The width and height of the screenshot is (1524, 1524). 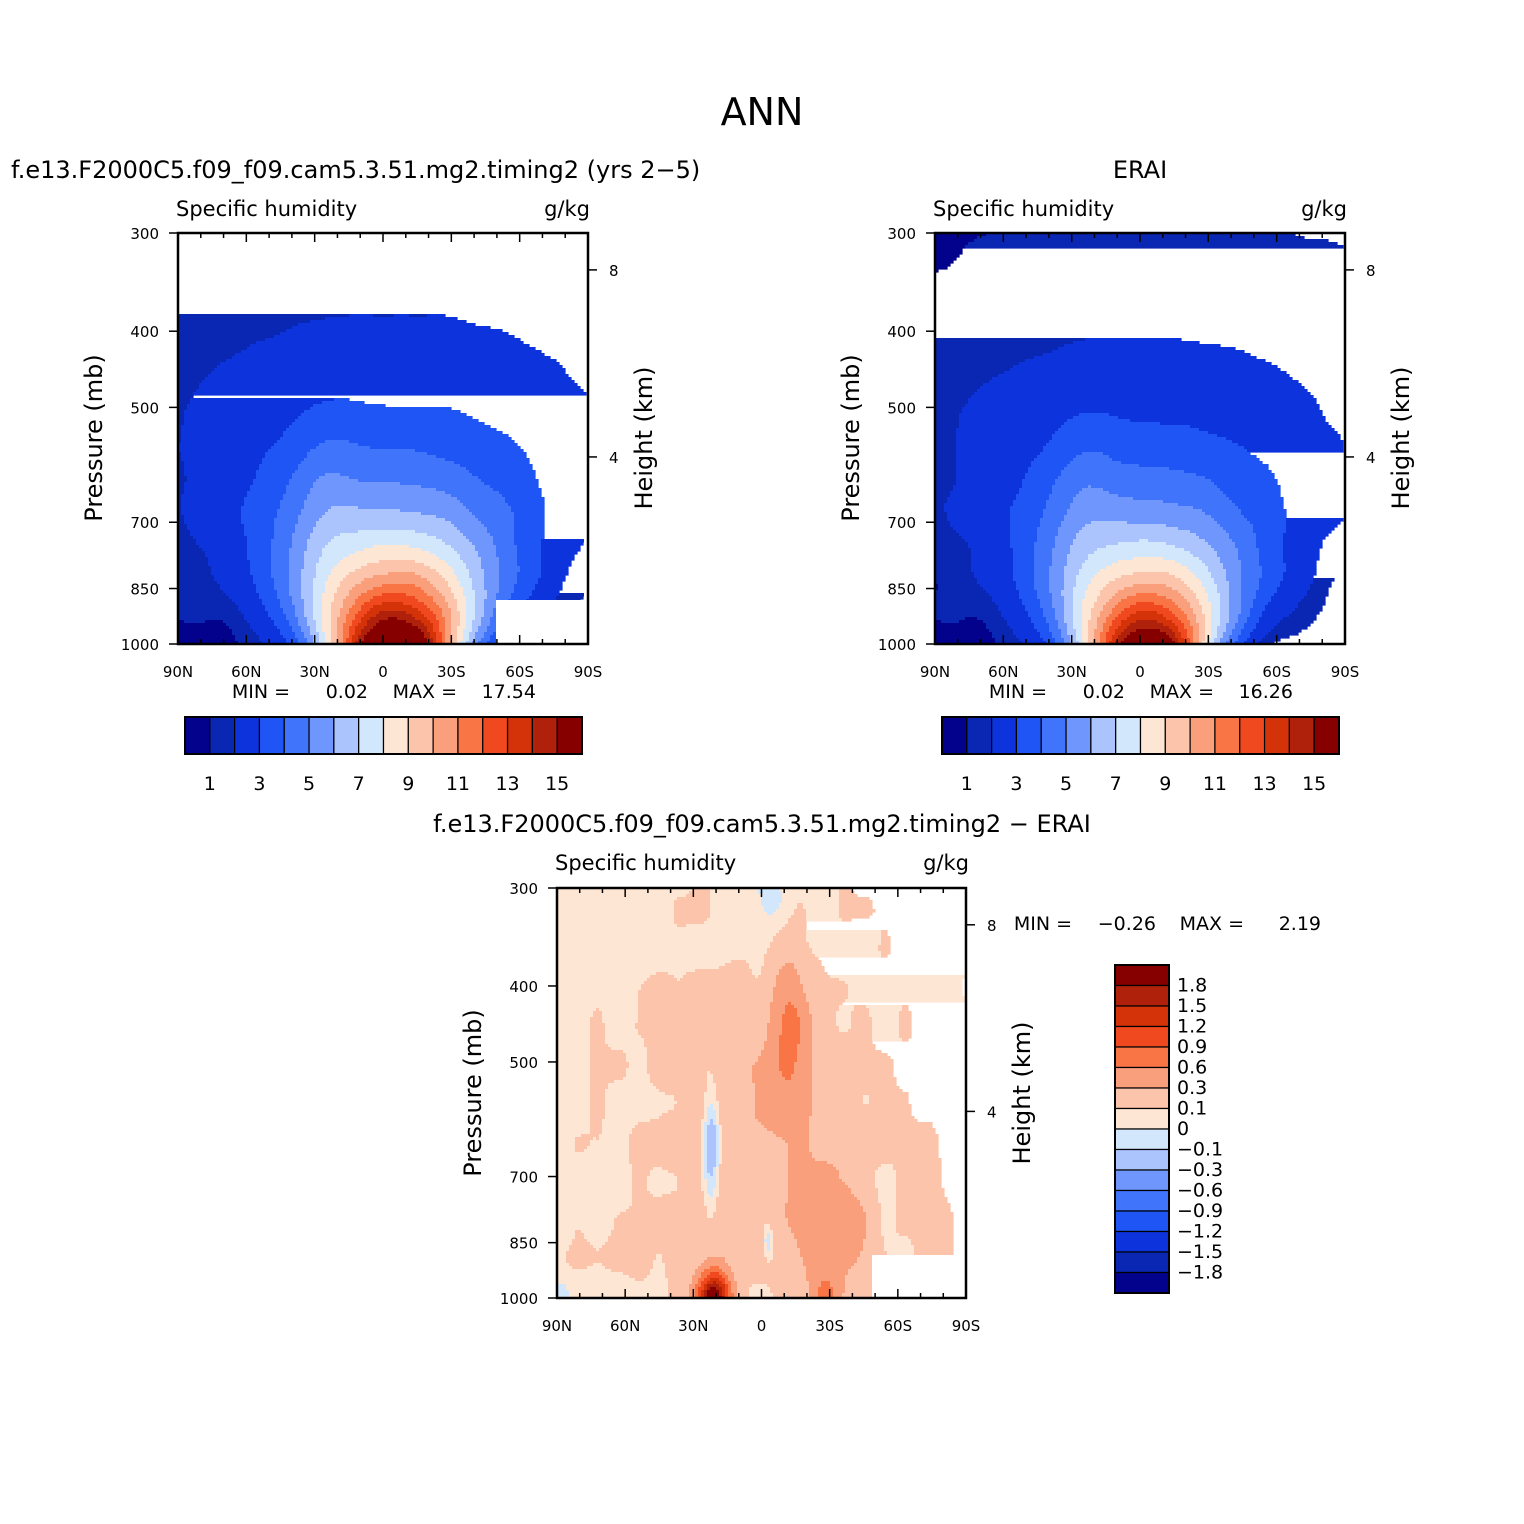 What do you see at coordinates (992, 1112) in the screenshot?
I see `height-tick-label: 4` at bounding box center [992, 1112].